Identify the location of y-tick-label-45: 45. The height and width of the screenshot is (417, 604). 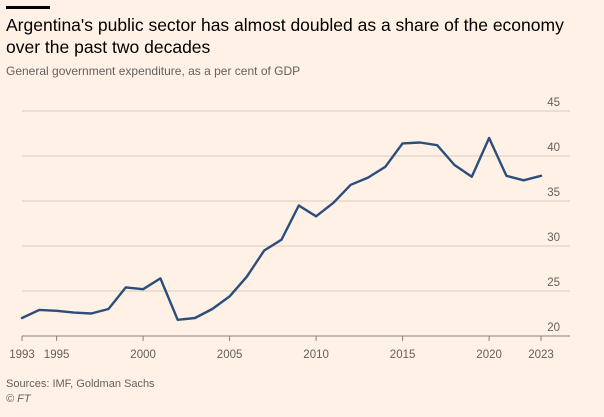
(553, 103).